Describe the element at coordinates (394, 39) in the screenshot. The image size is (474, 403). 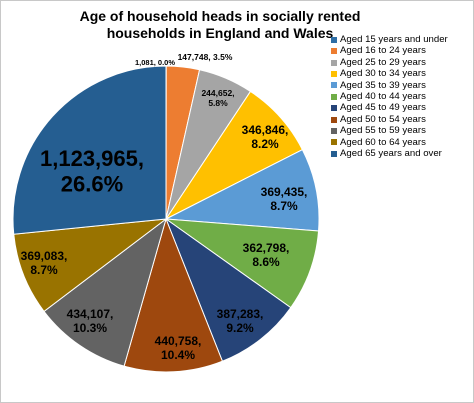
I see `legend-label: Aged 15 years and under` at that location.